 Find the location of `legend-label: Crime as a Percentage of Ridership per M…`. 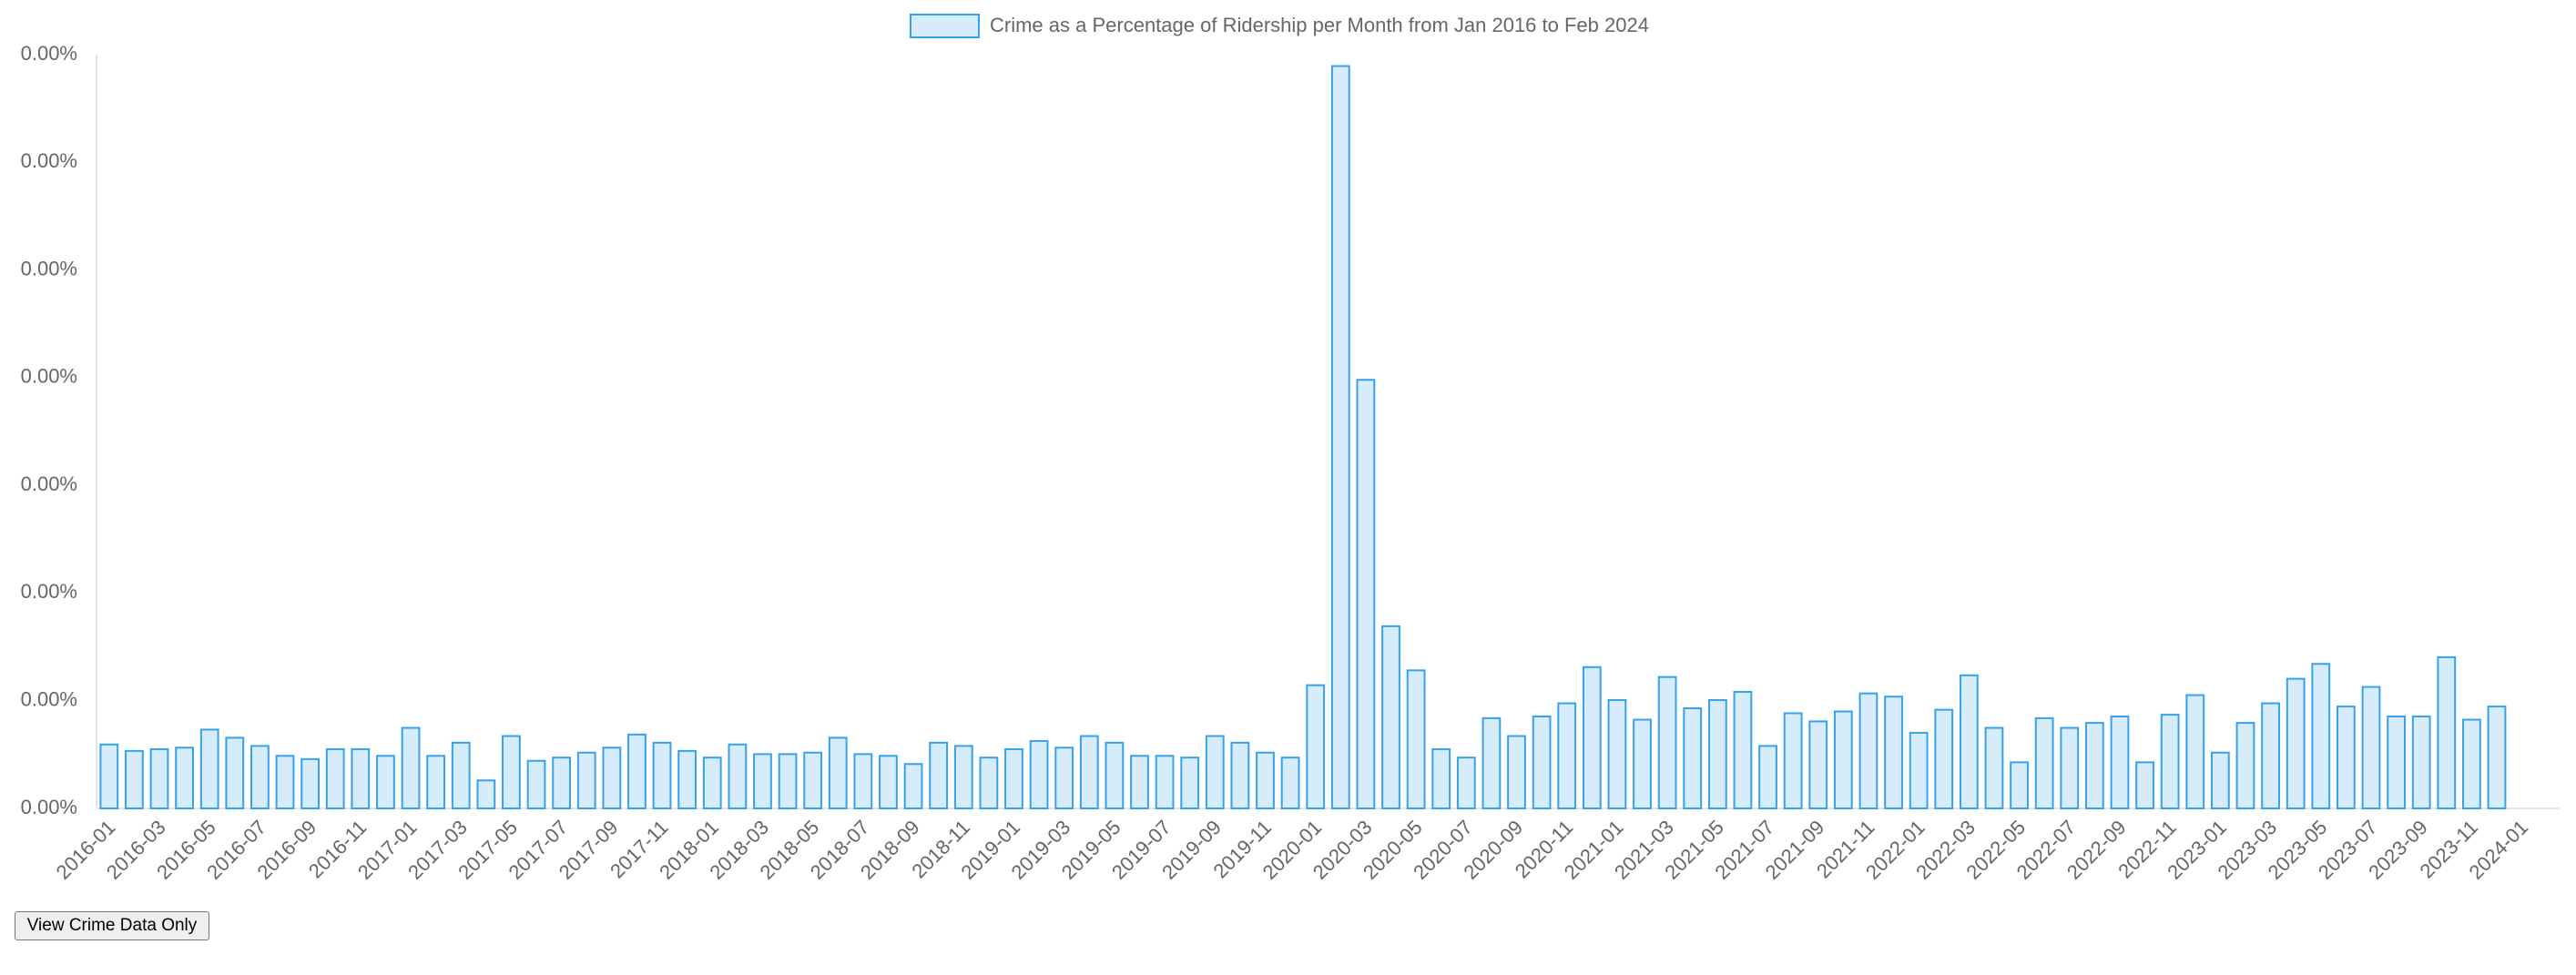

legend-label: Crime as a Percentage of Ridership per M… is located at coordinates (1320, 25).